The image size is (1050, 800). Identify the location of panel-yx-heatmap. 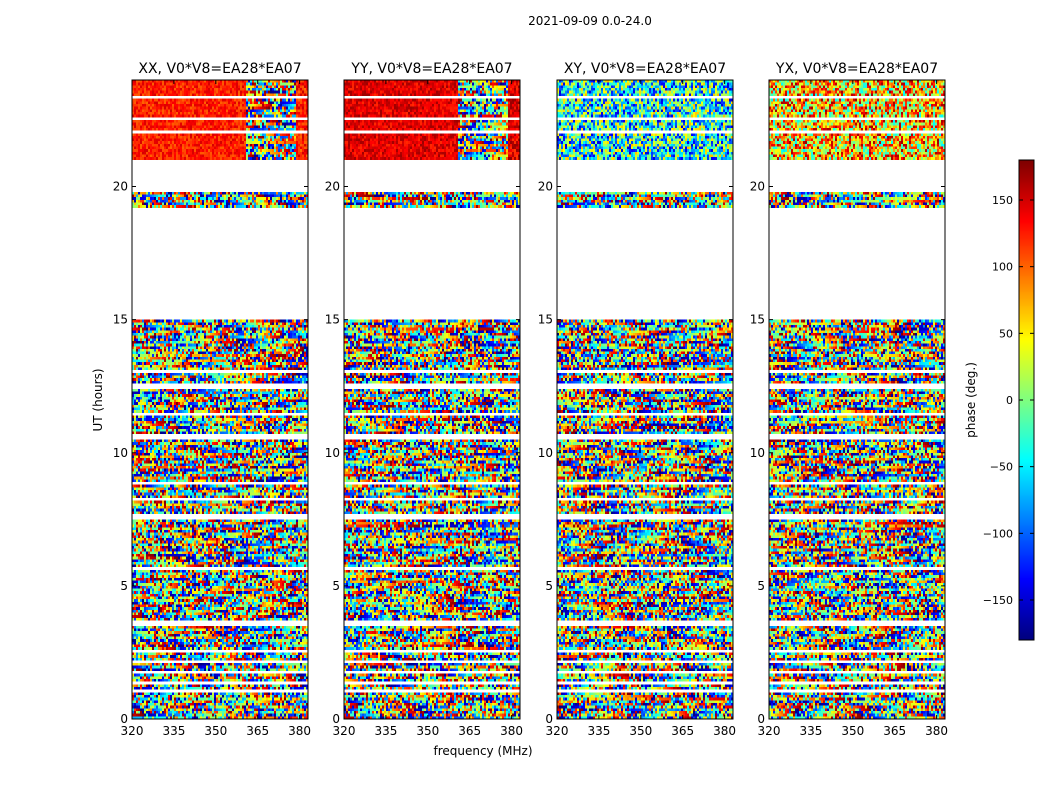
(857, 399).